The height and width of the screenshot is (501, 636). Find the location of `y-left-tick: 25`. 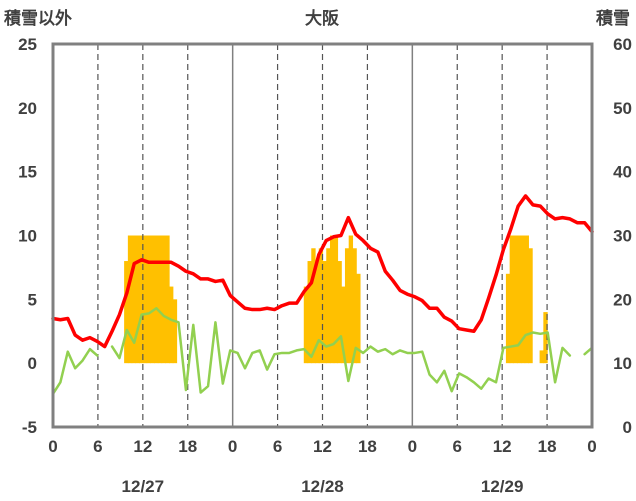

y-left-tick: 25 is located at coordinates (27, 44).